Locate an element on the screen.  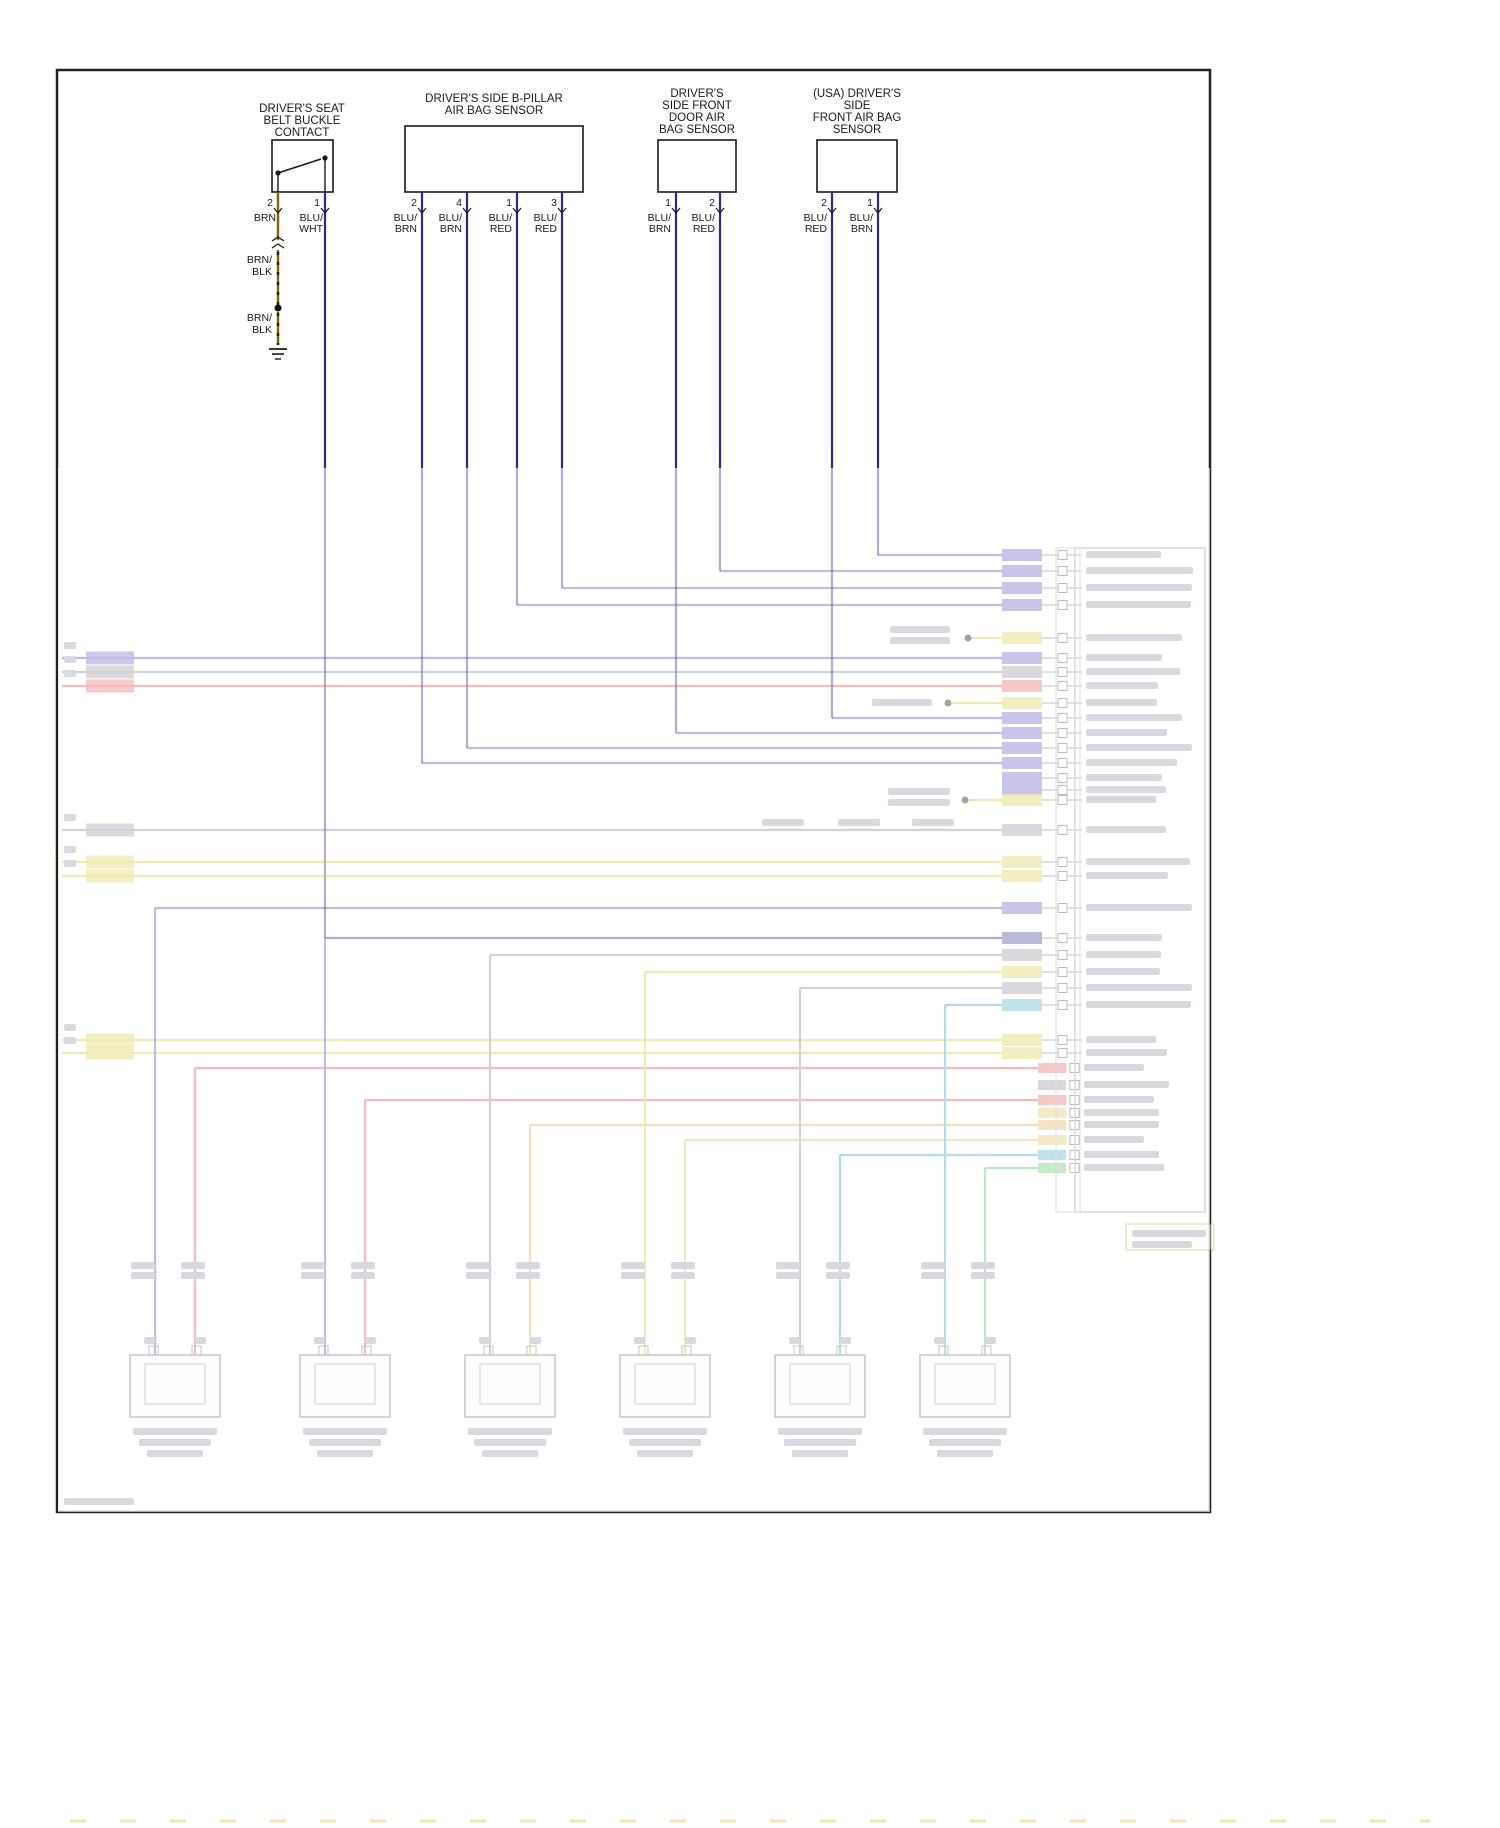
door-title: SIDE FRONT is located at coordinates (697, 106).